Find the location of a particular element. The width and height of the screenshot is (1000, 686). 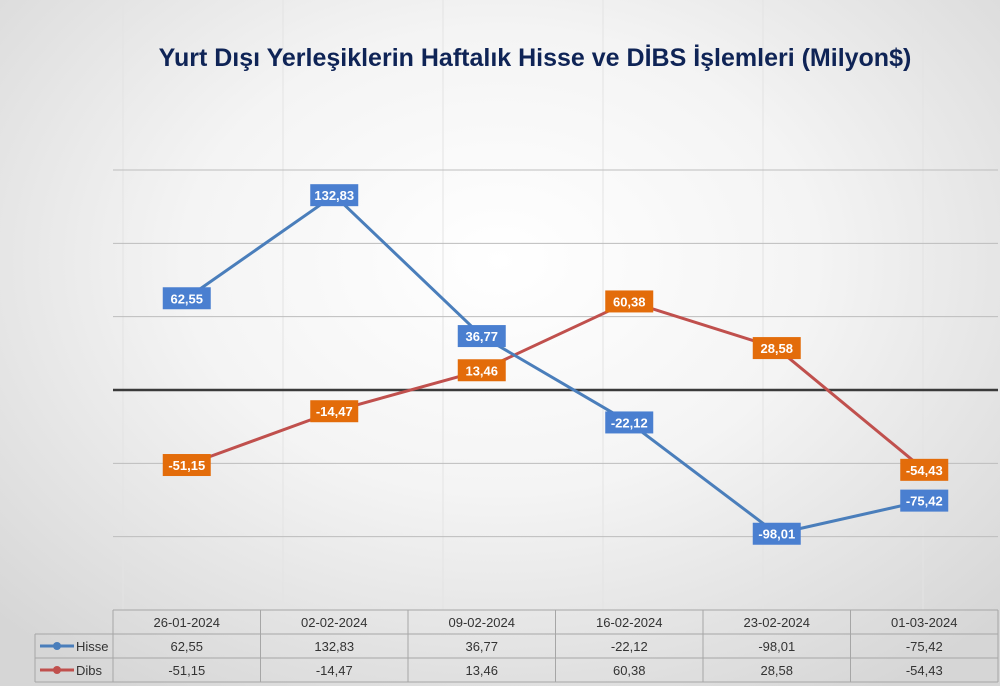

data-label-text: 36,77 is located at coordinates (481, 336).